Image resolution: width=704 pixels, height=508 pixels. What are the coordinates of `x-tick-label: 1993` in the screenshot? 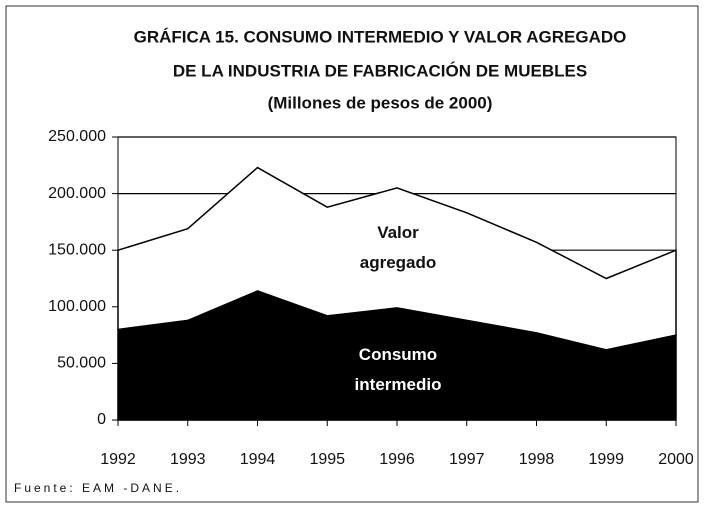 It's located at (188, 459).